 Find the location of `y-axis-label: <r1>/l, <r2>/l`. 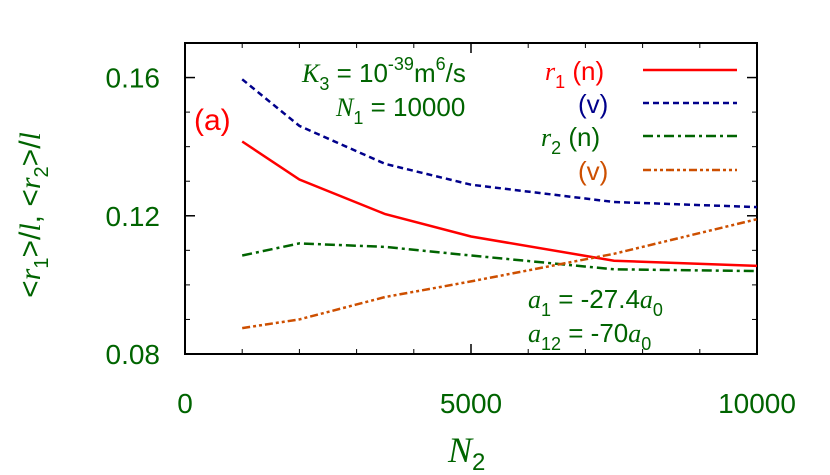

y-axis-label: <r1>/l, <r2>/l is located at coordinates (33, 215).